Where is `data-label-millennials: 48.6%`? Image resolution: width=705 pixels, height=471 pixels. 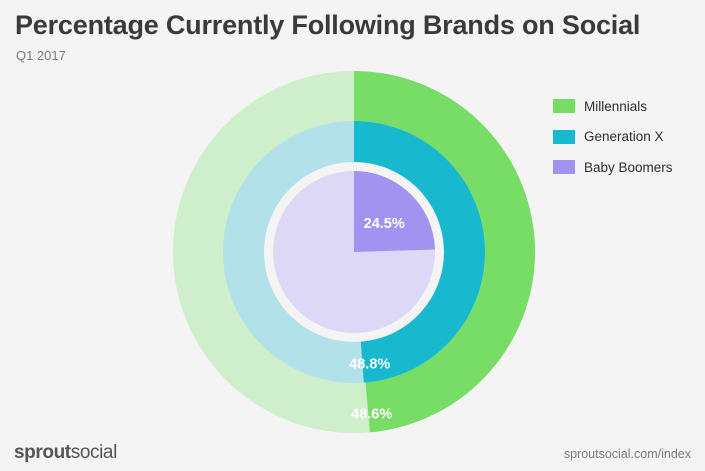 data-label-millennials: 48.6% is located at coordinates (371, 415).